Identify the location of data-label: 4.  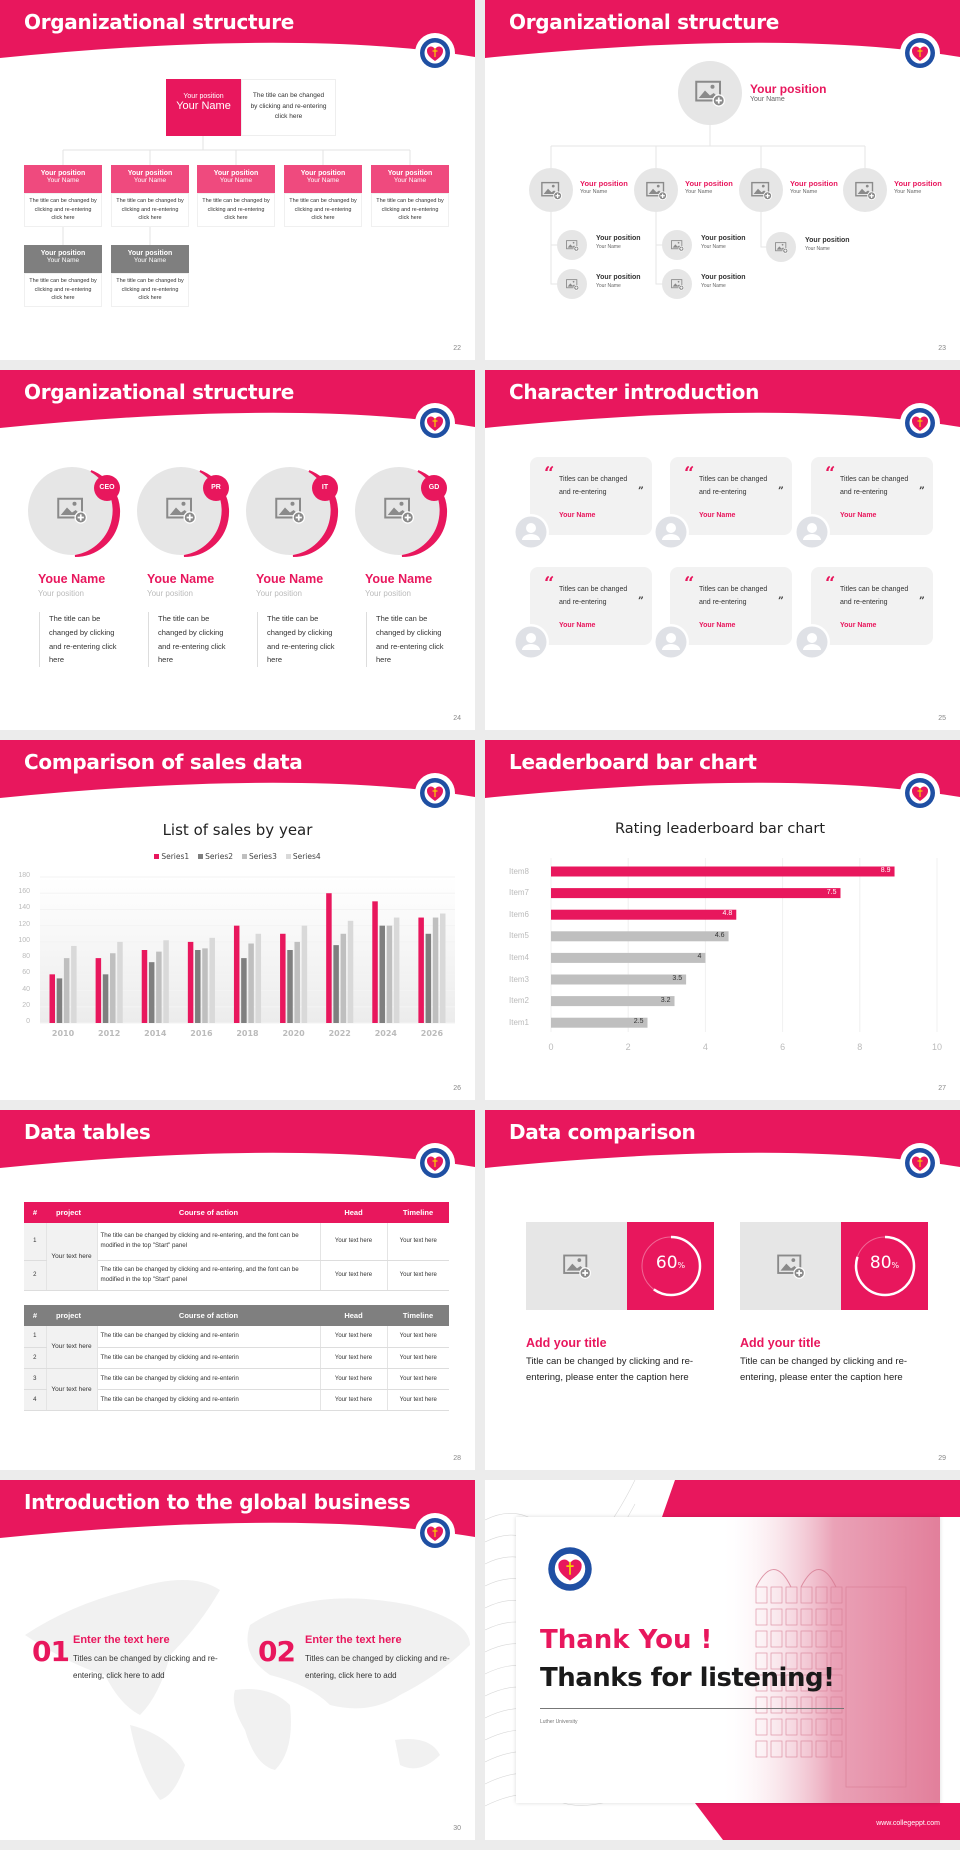
(699, 957).